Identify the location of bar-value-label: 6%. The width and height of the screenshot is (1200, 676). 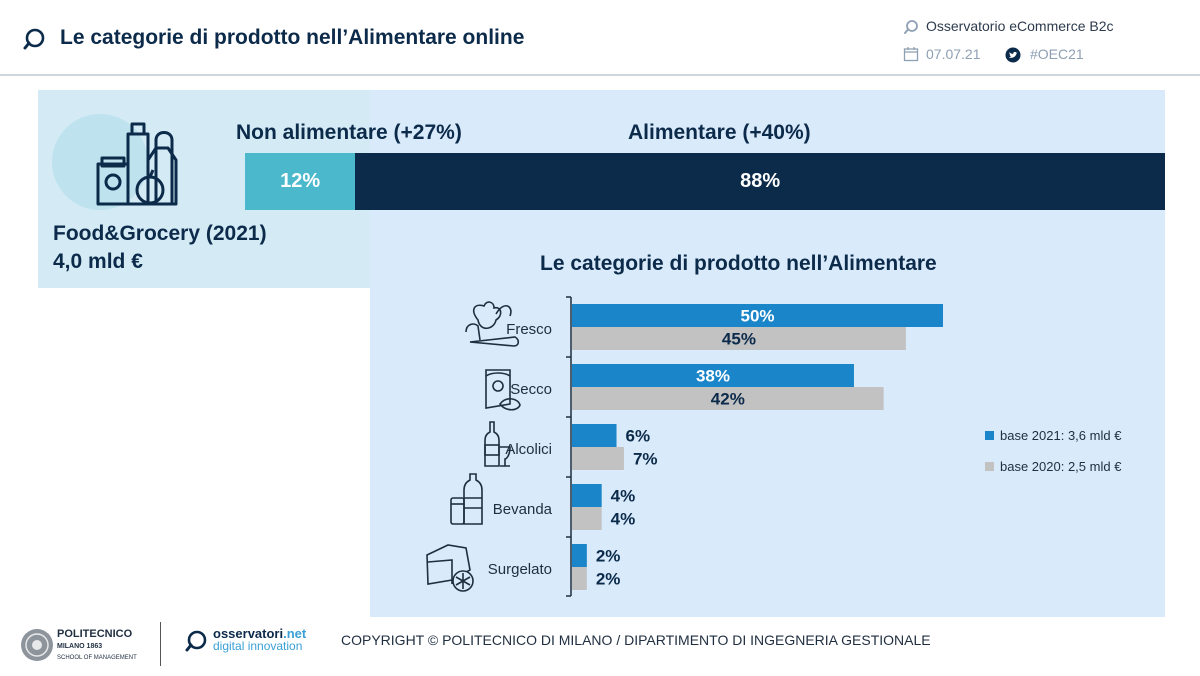
(638, 436).